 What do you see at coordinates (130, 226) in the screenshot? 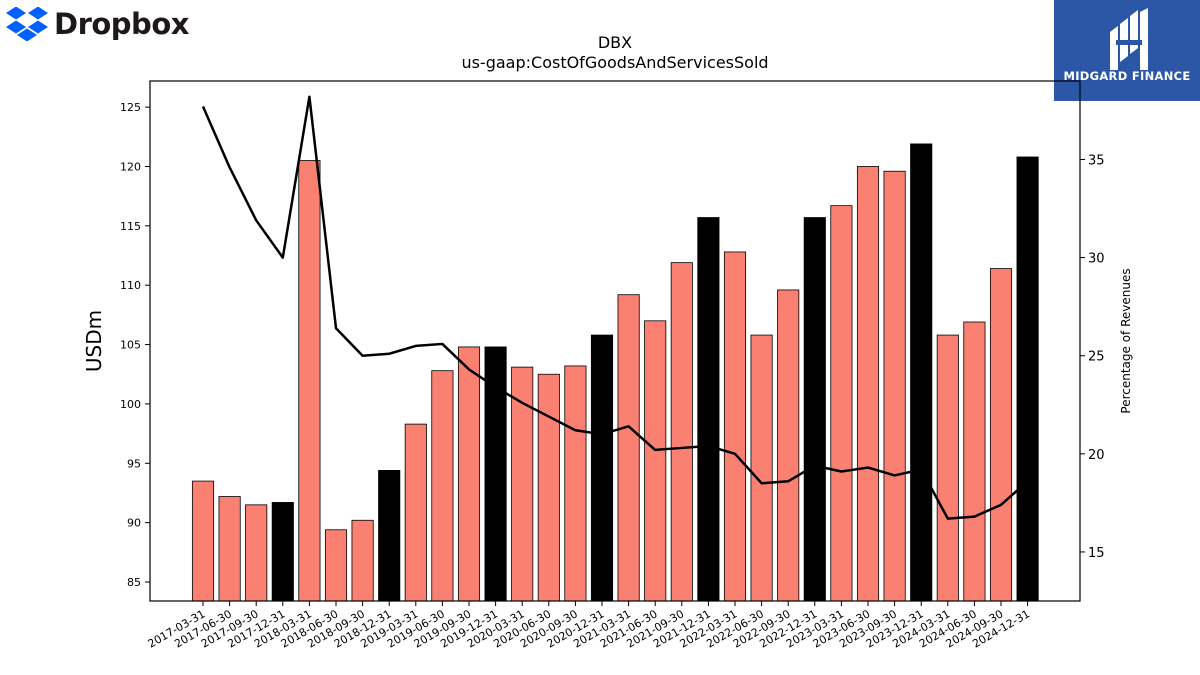
I see `y-tick-label: 115` at bounding box center [130, 226].